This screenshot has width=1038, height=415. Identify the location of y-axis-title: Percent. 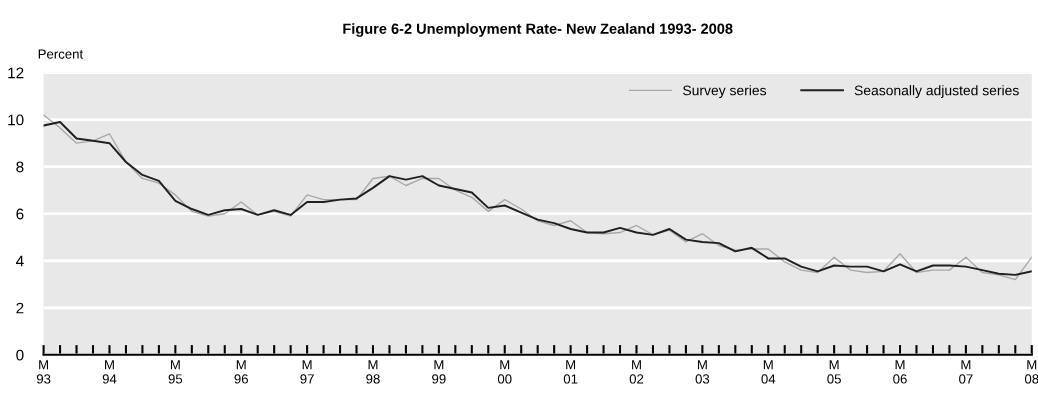
(61, 54).